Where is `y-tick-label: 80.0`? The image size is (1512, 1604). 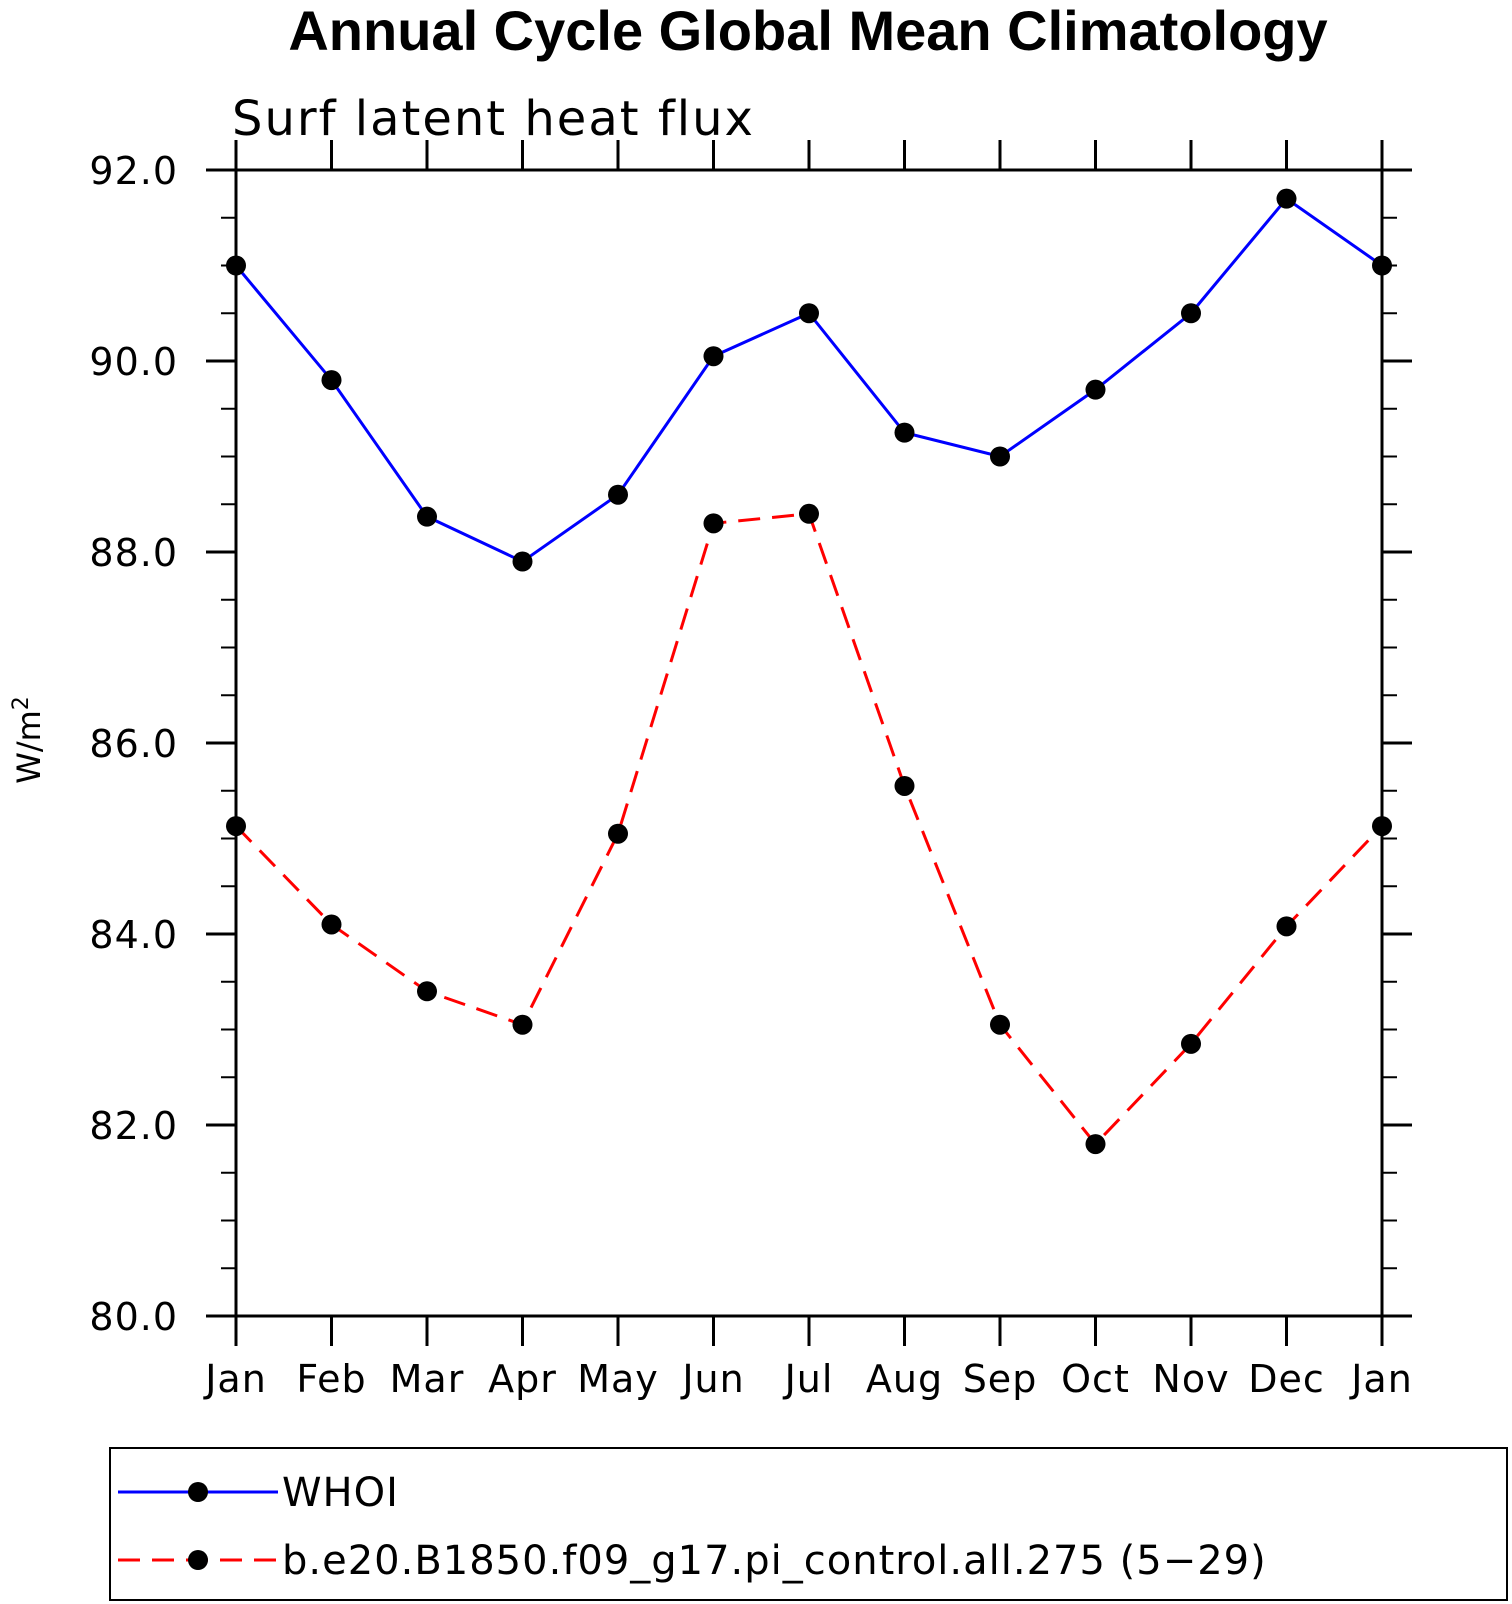 y-tick-label: 80.0 is located at coordinates (133, 1317).